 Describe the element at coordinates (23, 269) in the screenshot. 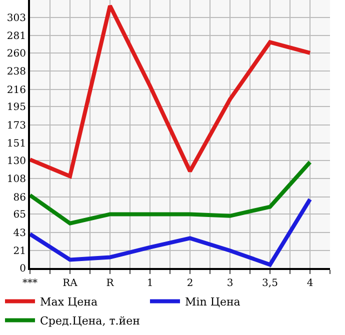

I see `y-tick-label: 0` at that location.